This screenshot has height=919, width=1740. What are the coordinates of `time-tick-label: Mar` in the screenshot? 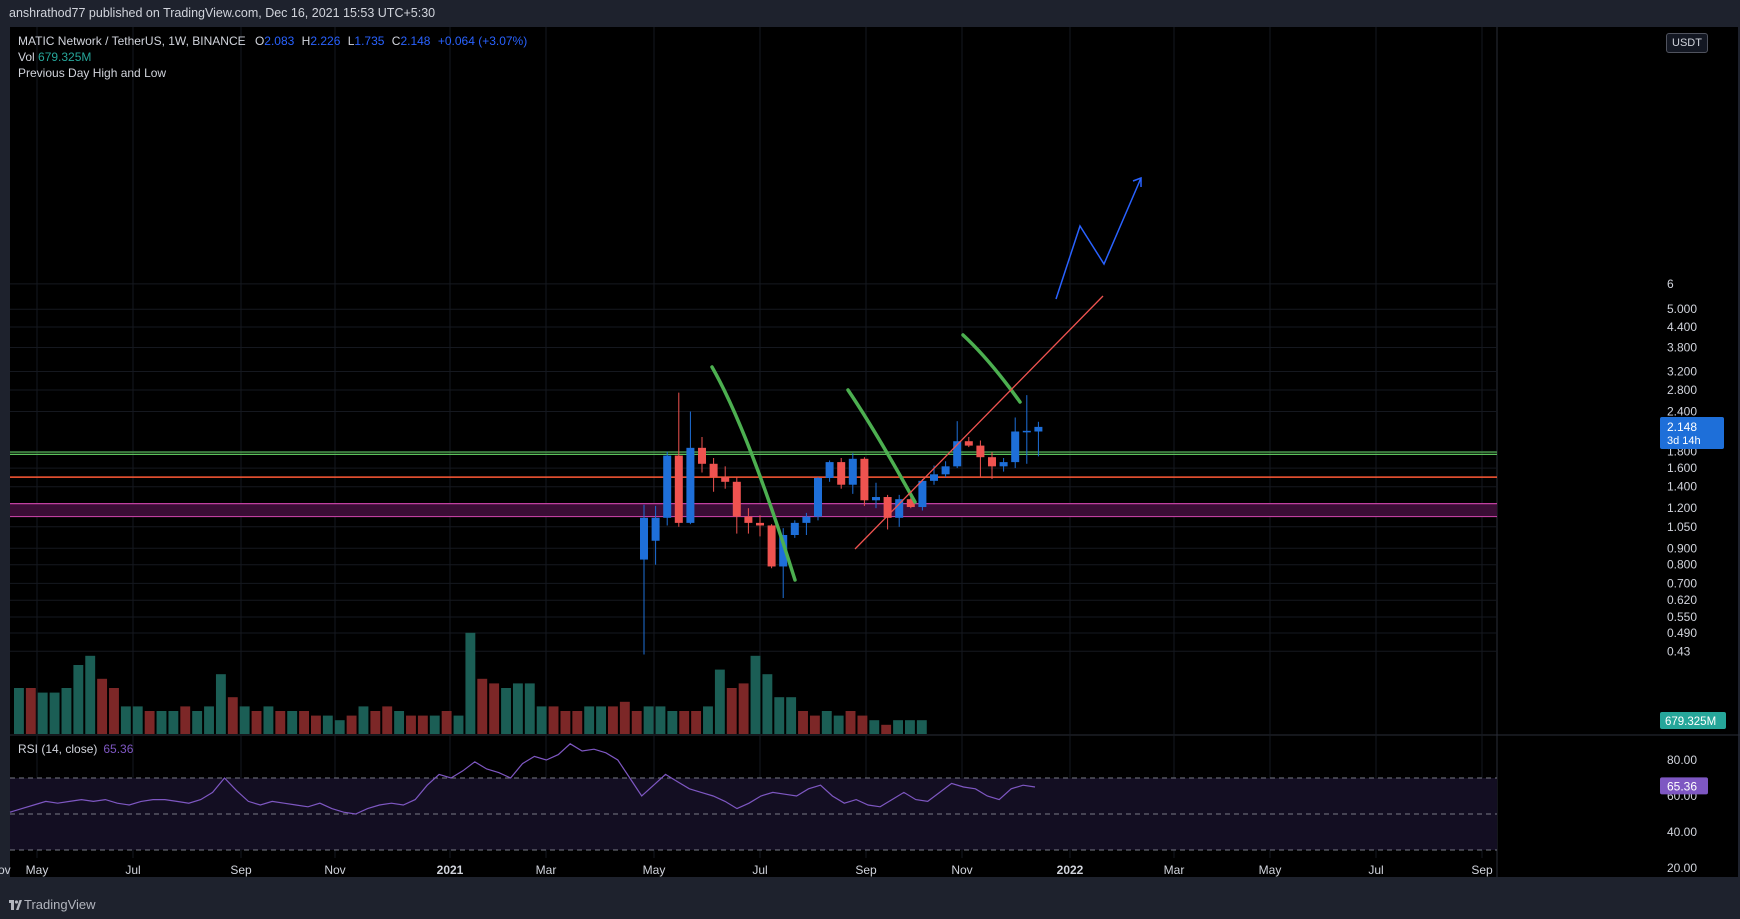 It's located at (546, 870).